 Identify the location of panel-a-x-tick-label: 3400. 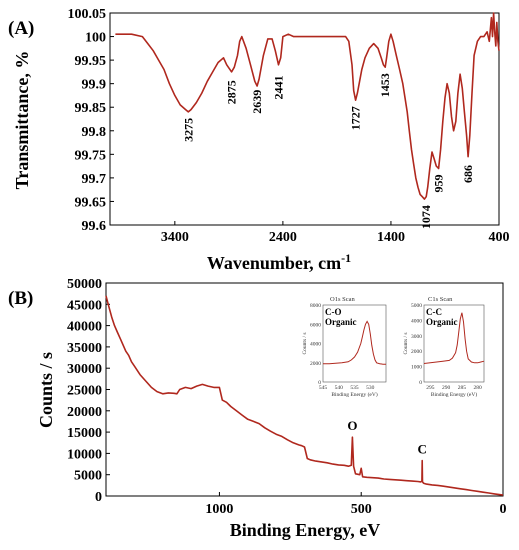
(175, 237).